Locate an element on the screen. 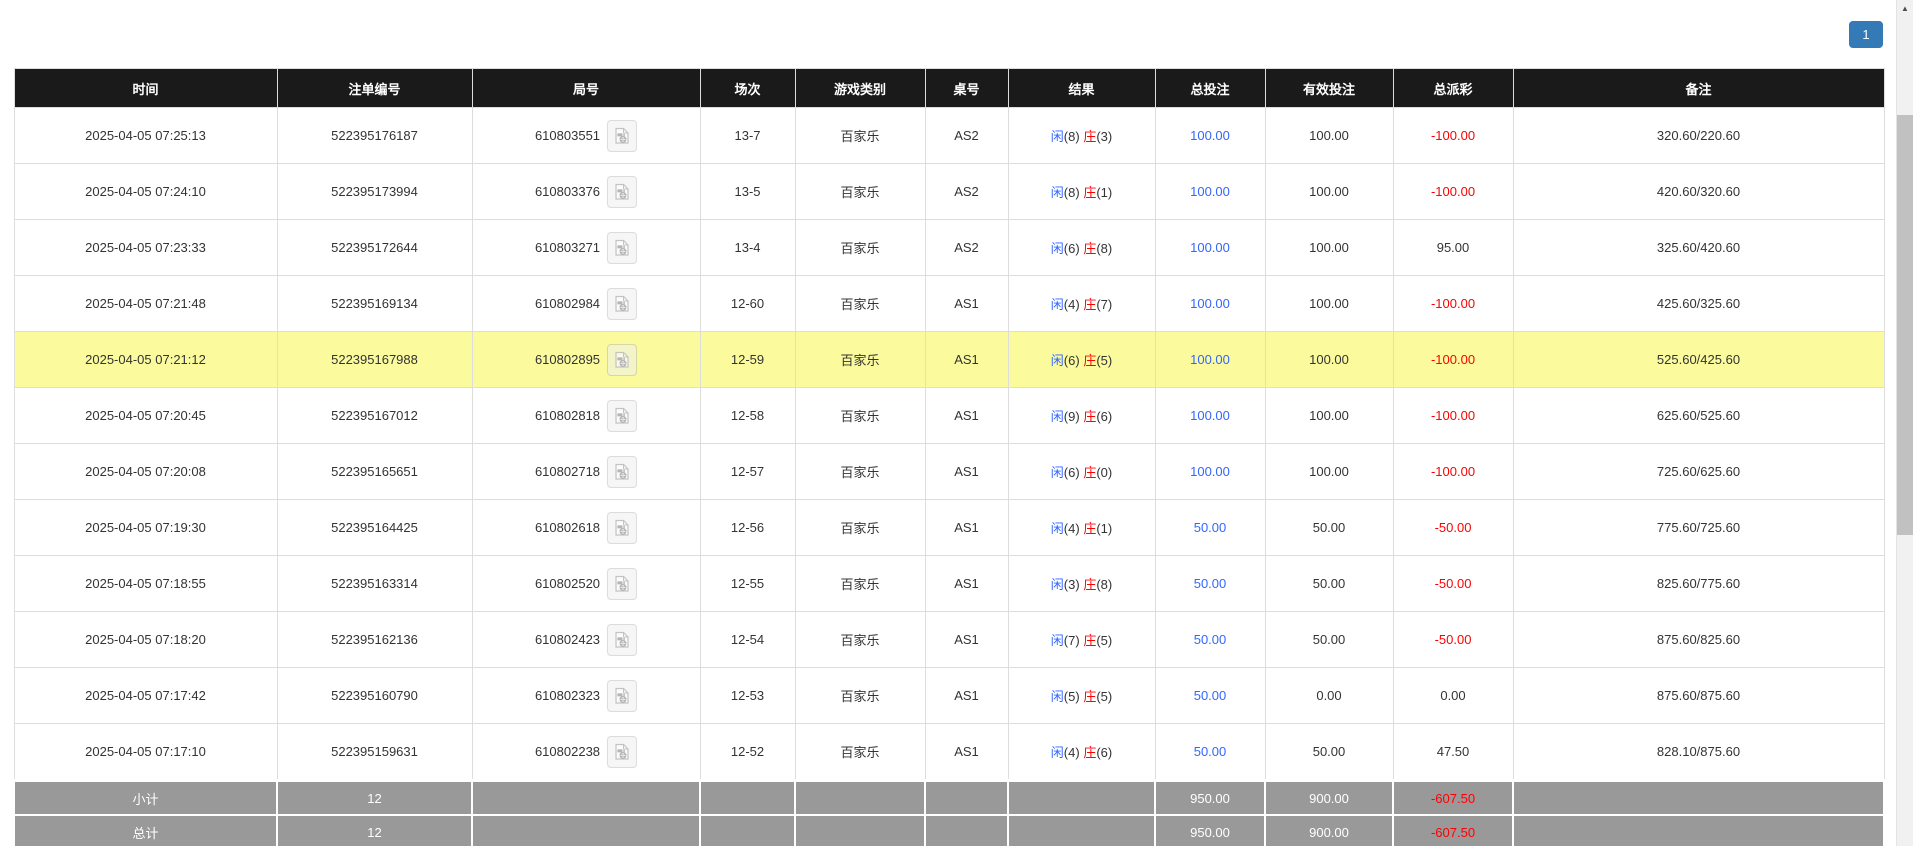  cell-bet-id: 522395159631 is located at coordinates (374, 752).